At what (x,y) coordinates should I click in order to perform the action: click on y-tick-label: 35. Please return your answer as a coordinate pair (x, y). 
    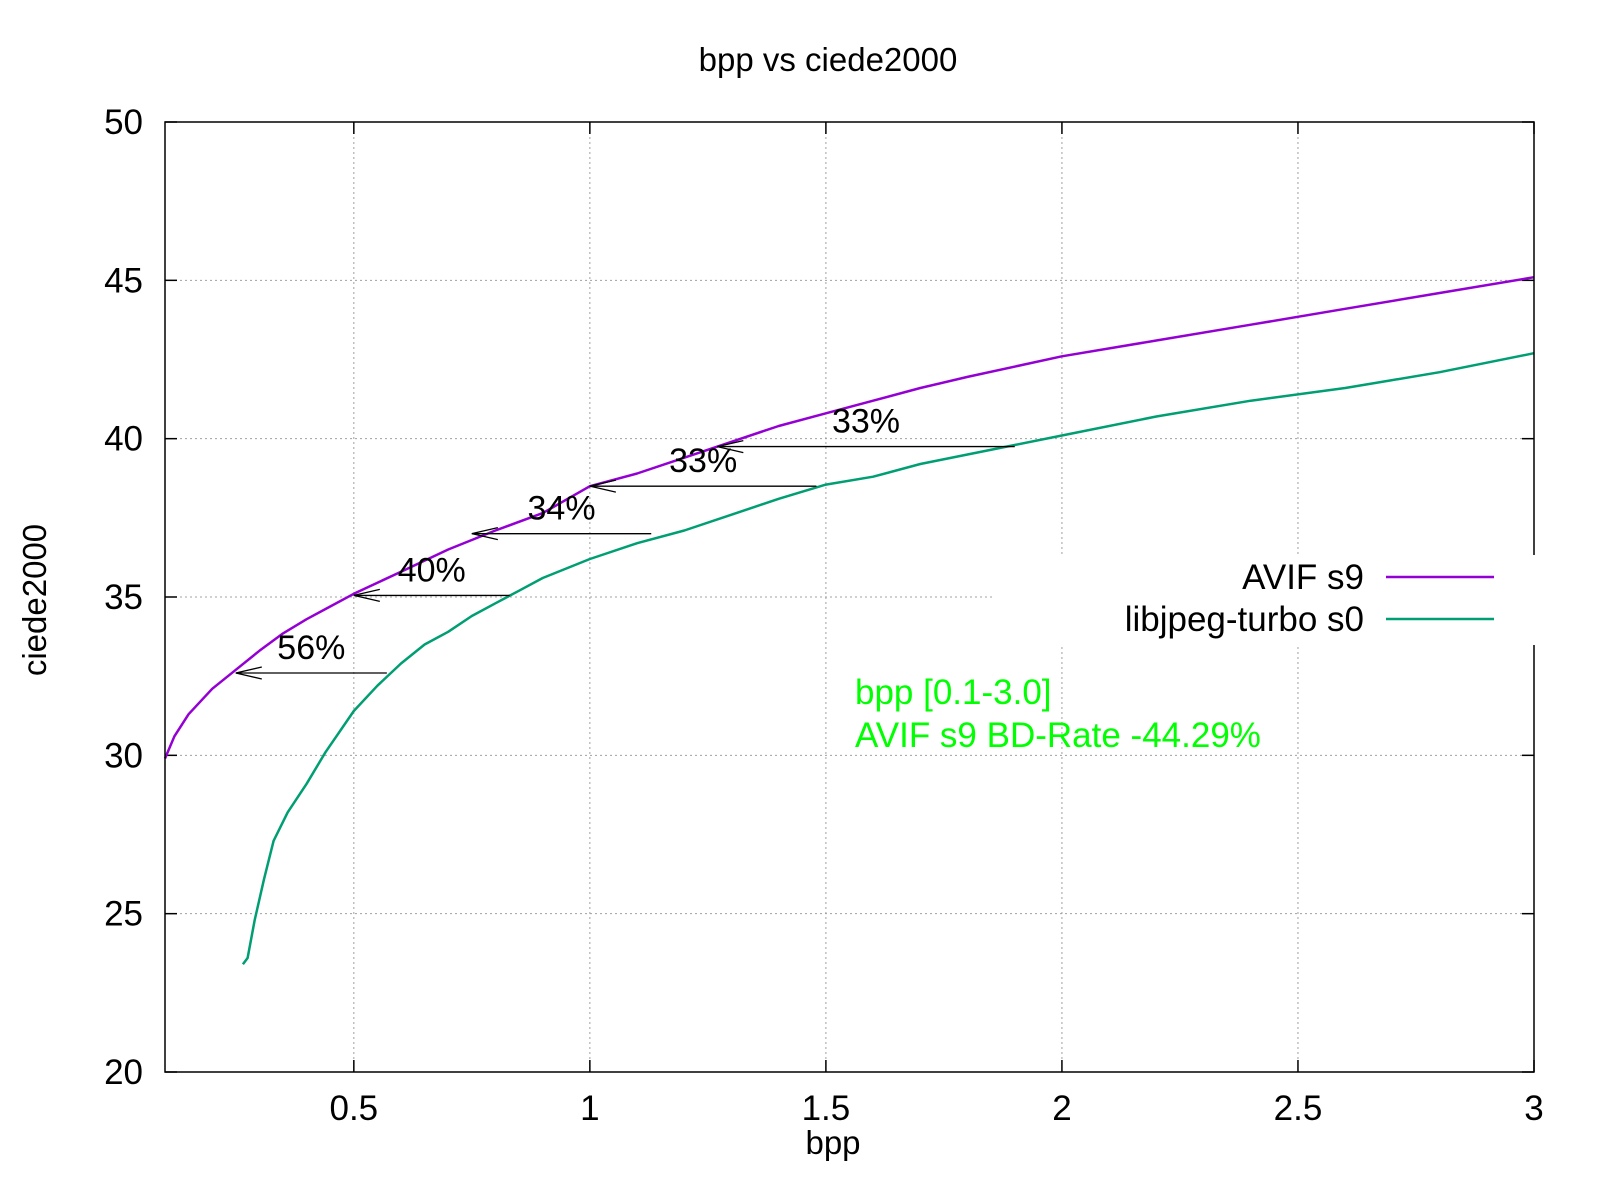
    Looking at the image, I should click on (123, 597).